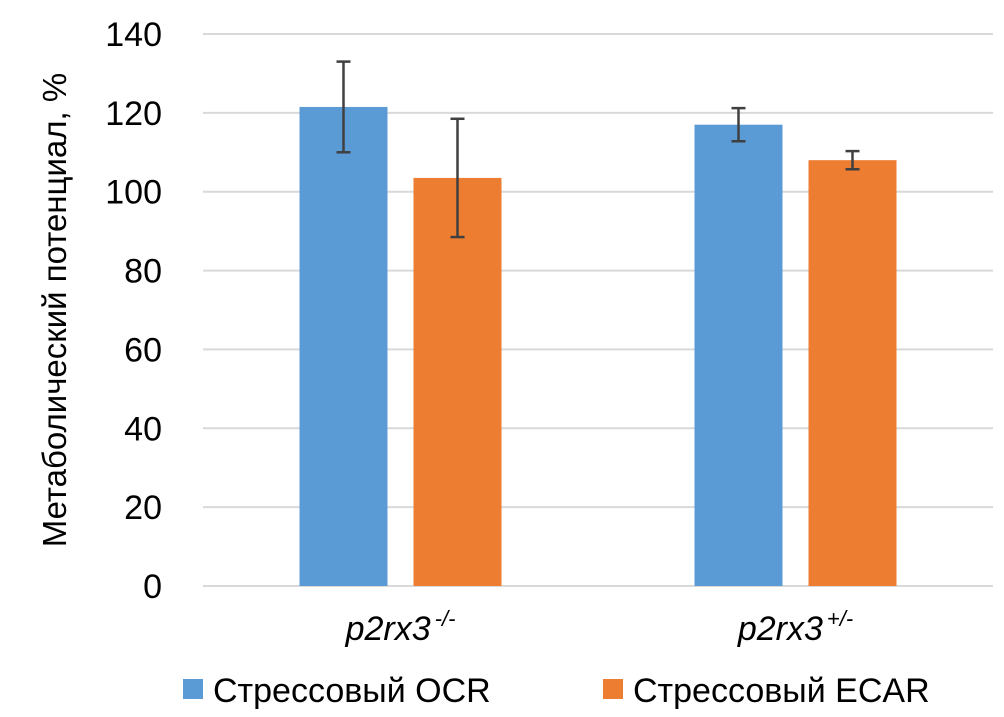 Image resolution: width=1004 pixels, height=717 pixels. What do you see at coordinates (54, 310) in the screenshot?
I see `y-axis-label: Метаболический потенциал, %` at bounding box center [54, 310].